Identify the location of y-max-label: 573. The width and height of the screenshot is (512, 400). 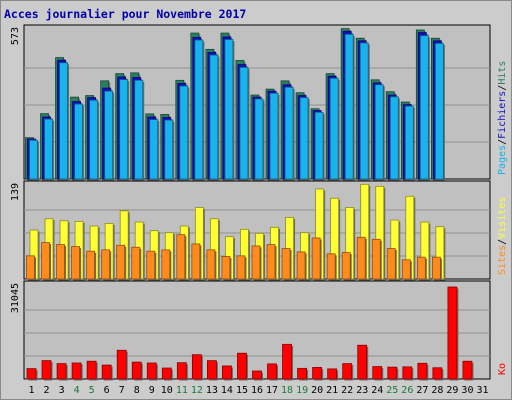
(15, 36).